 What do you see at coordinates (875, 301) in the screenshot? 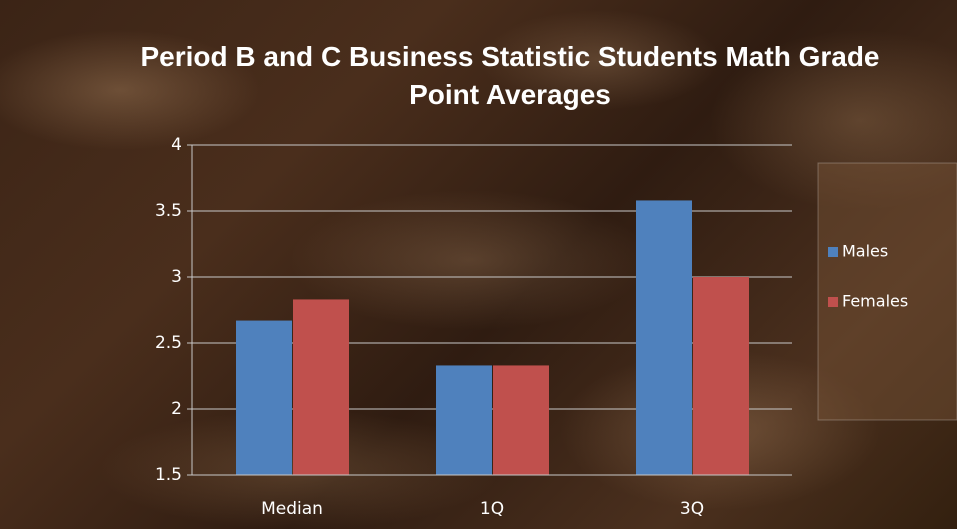
I see `legend-label: Females` at bounding box center [875, 301].